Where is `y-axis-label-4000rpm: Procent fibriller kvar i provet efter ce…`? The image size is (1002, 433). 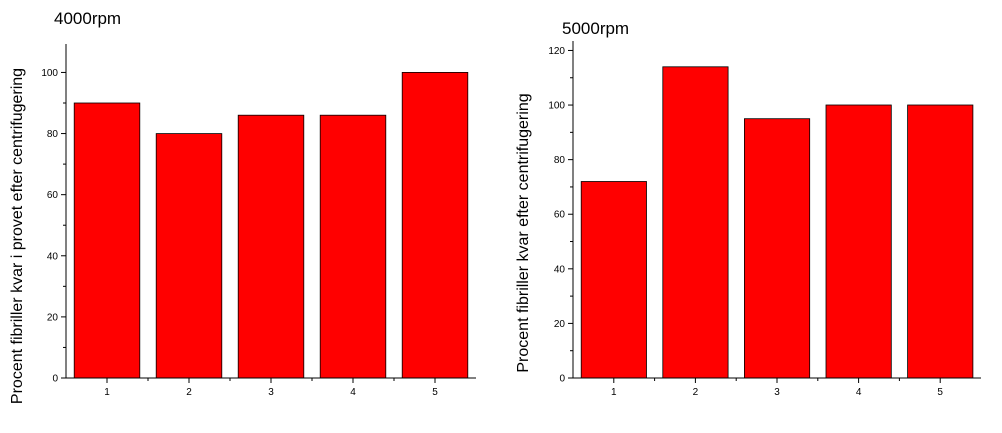 y-axis-label-4000rpm: Procent fibriller kvar i provet efter ce… is located at coordinates (17, 236).